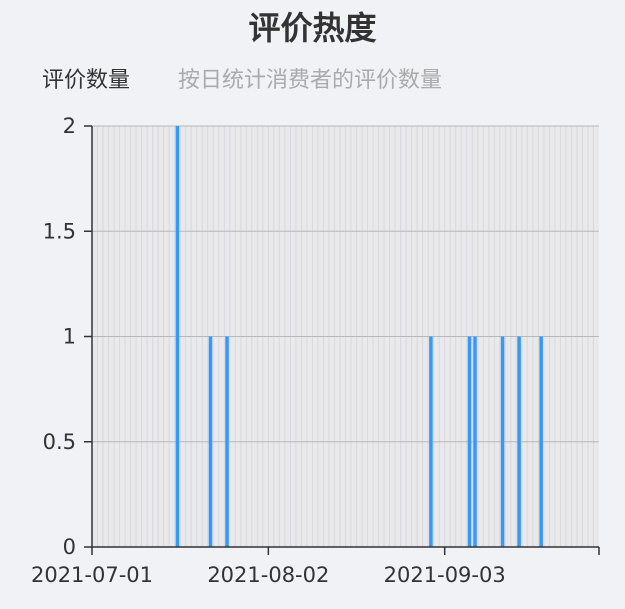 This screenshot has height=609, width=625. Describe the element at coordinates (69, 126) in the screenshot. I see `y-tick-label: 2` at that location.